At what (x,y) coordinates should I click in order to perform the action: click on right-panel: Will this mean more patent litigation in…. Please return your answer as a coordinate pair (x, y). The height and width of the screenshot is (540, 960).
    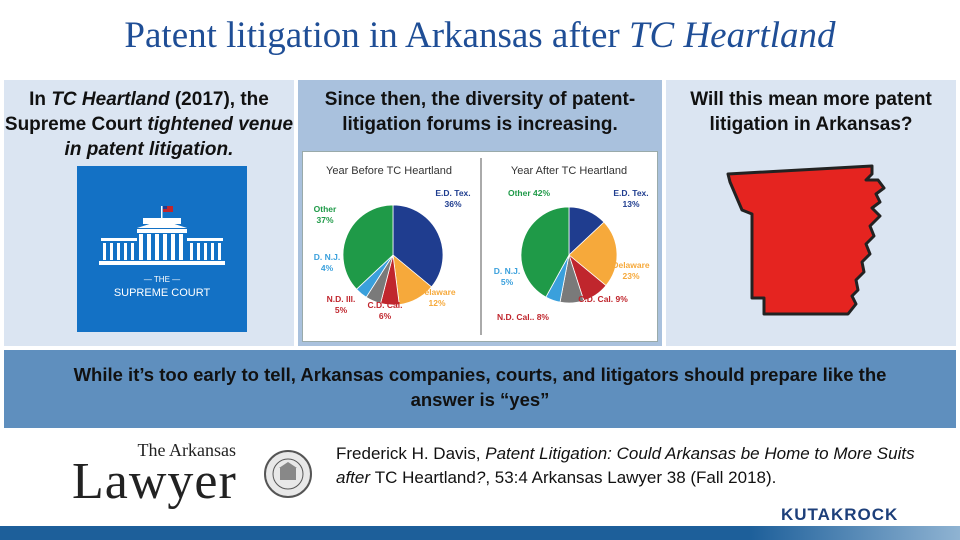
    Looking at the image, I should click on (811, 213).